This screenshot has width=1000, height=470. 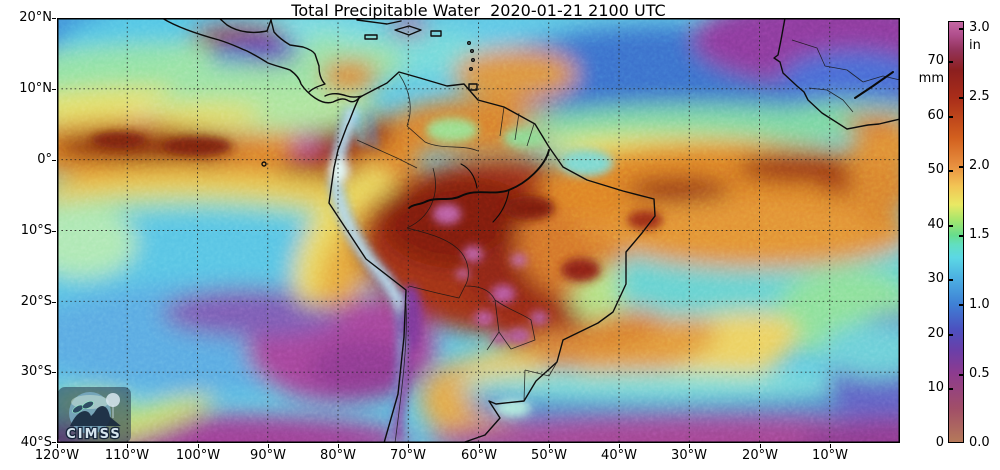 I want to click on colorbar-in-tick: 1.5, so click(x=979, y=234).